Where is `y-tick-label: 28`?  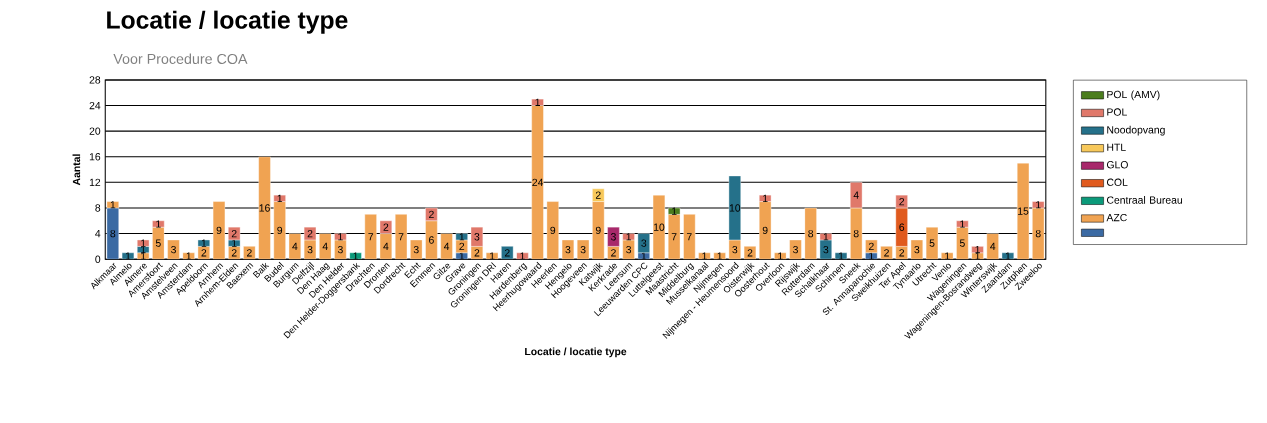
y-tick-label: 28 is located at coordinates (95, 80).